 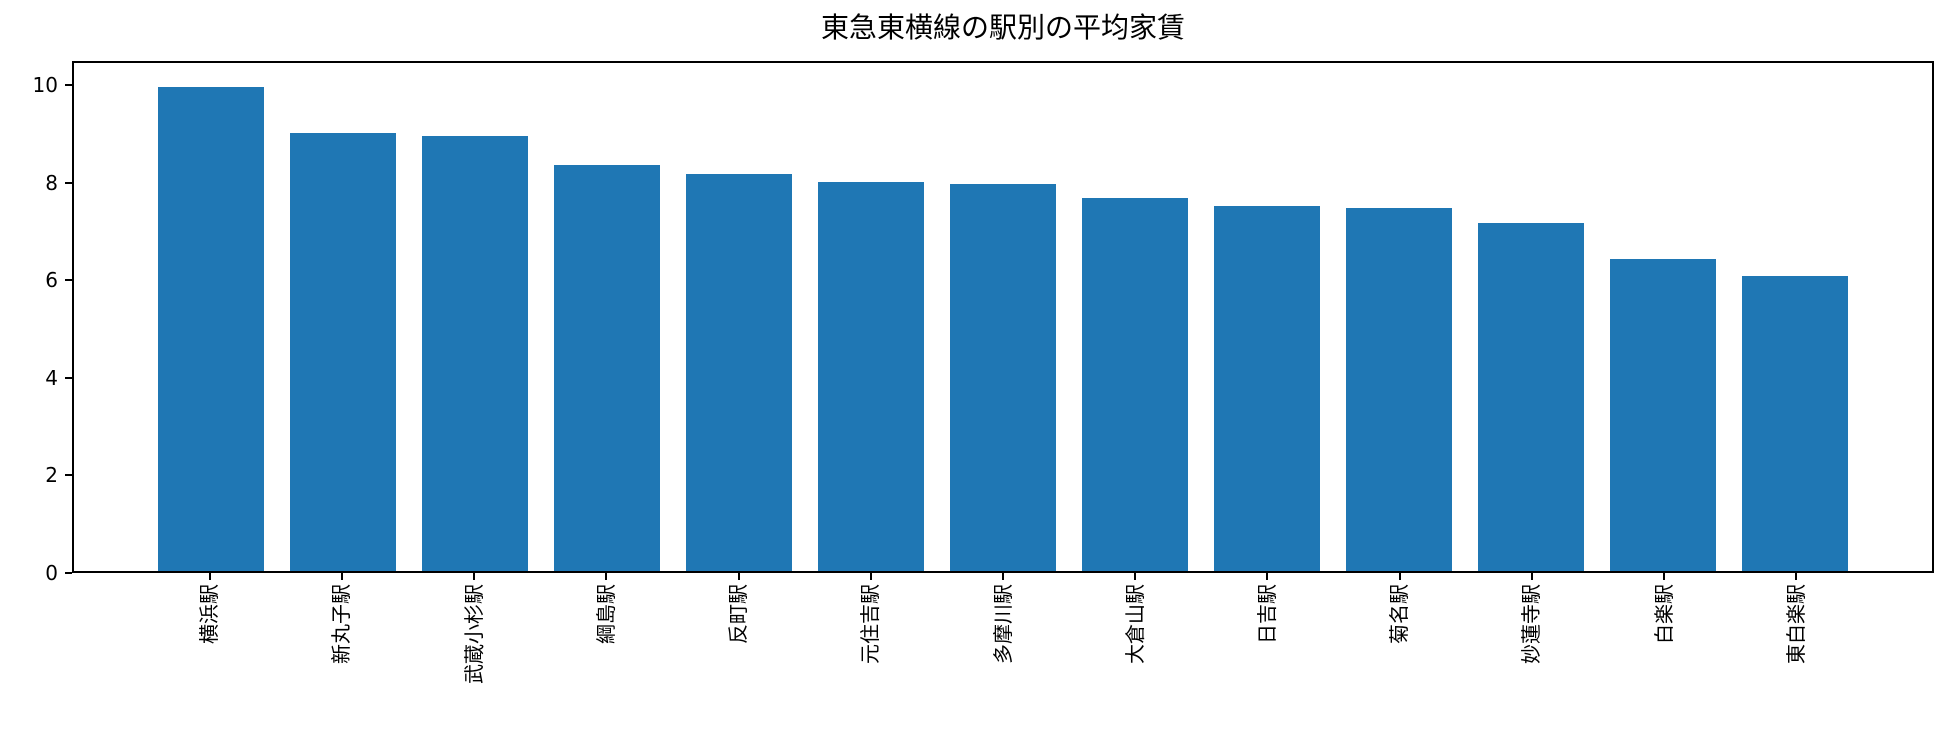 I want to click on x-tick-label-9: 菊名駅, so click(x=1399, y=614).